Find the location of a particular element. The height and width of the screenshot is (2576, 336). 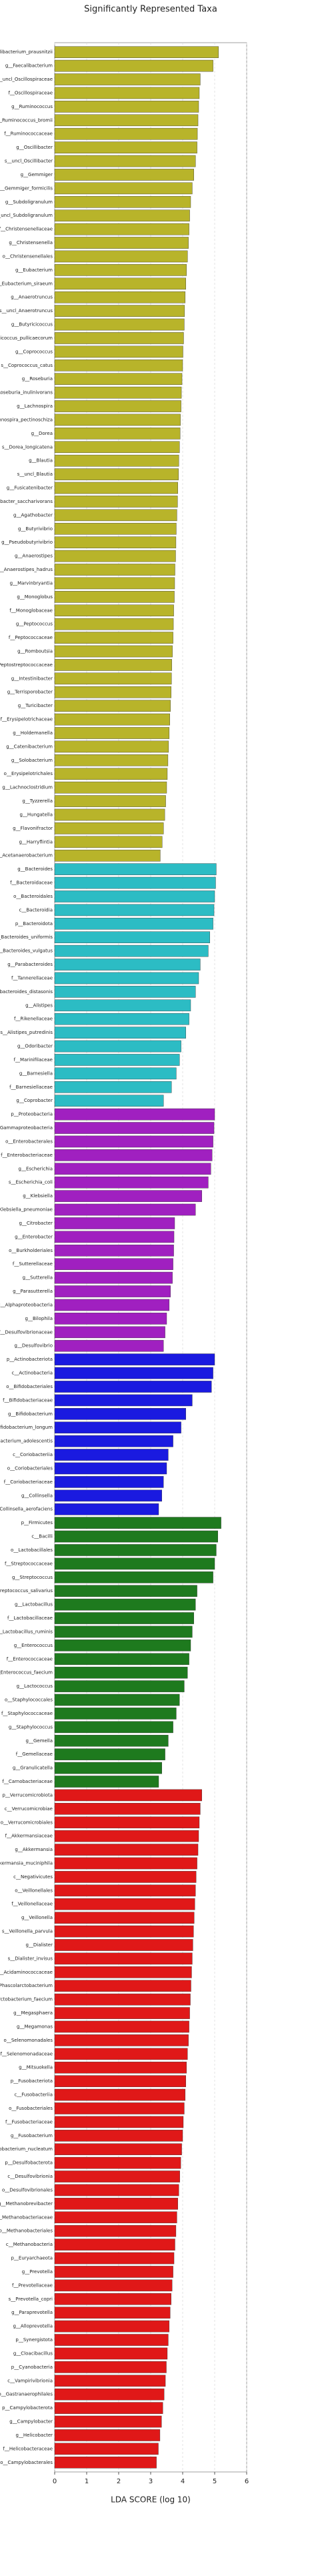

category-label: p__Actinobacteriota is located at coordinates (30, 1360).